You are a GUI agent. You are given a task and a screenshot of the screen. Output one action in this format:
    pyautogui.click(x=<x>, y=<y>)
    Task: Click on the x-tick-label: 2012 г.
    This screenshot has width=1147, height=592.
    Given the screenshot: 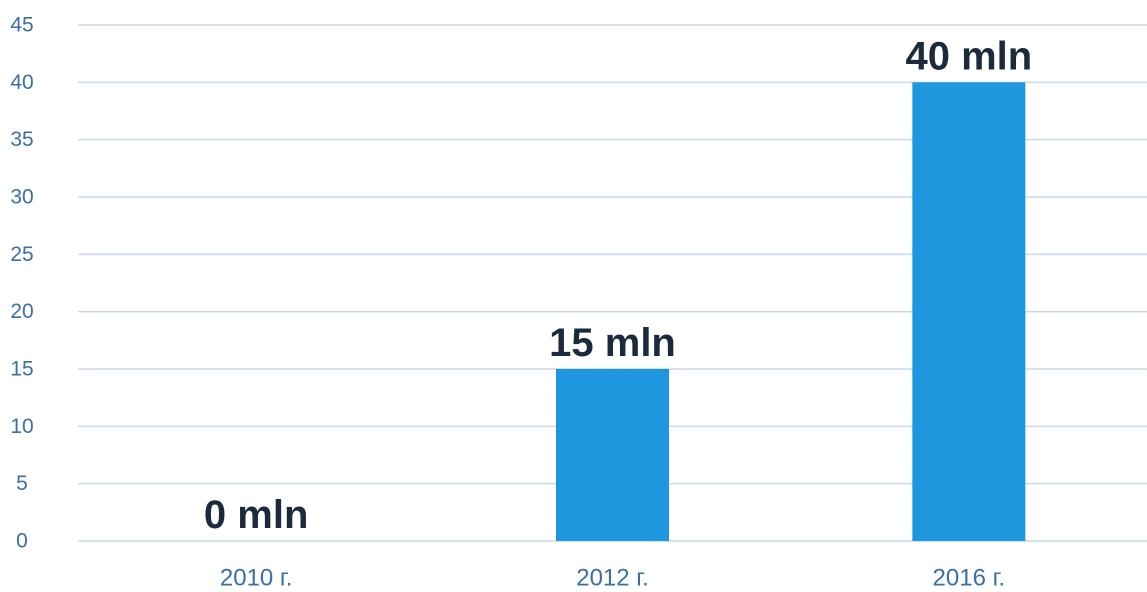 What is the action you would take?
    pyautogui.click(x=612, y=578)
    